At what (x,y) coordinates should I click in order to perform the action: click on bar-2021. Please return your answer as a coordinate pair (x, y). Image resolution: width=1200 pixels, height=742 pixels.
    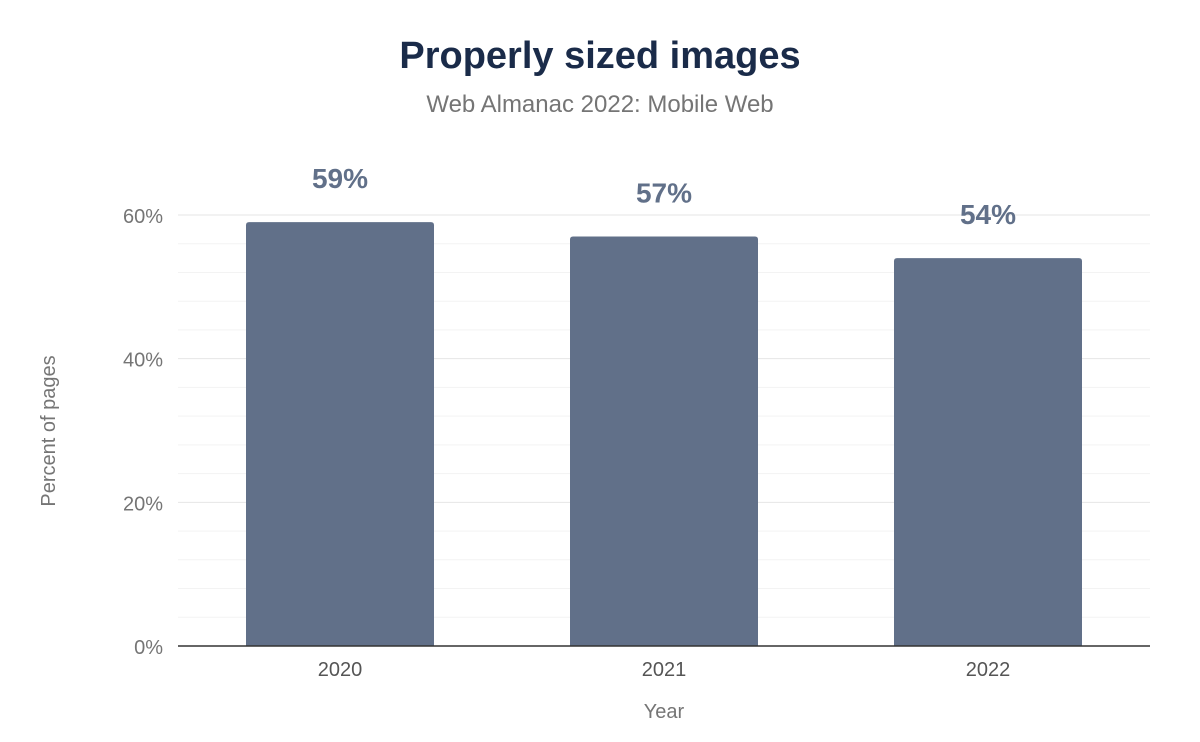
    Looking at the image, I should click on (664, 441).